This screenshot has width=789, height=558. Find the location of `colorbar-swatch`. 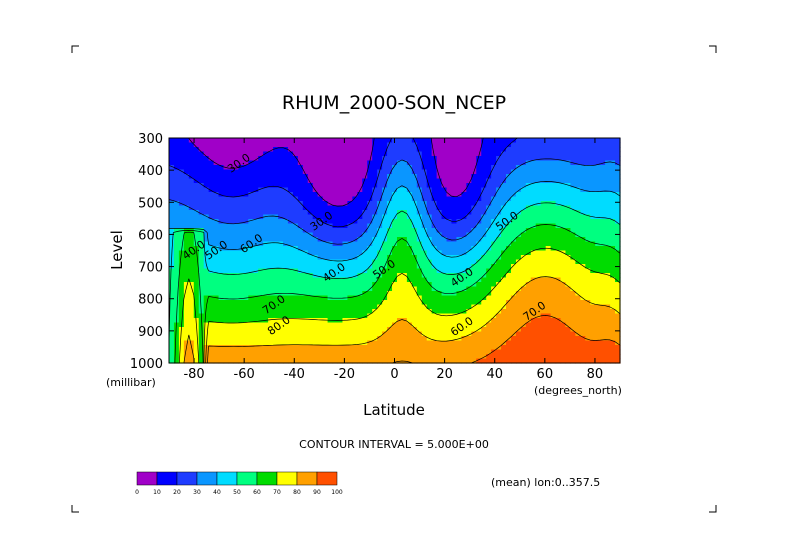

colorbar-swatch is located at coordinates (327, 478).